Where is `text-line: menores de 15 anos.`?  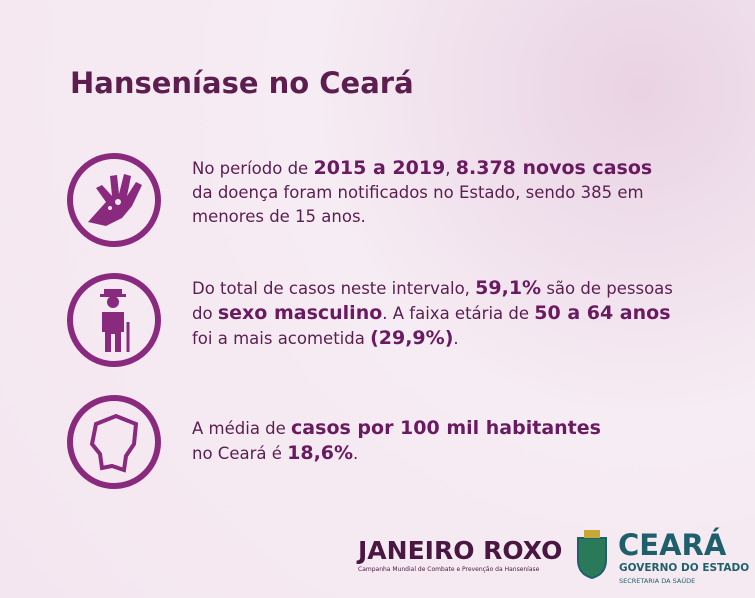
text-line: menores de 15 anos. is located at coordinates (422, 217).